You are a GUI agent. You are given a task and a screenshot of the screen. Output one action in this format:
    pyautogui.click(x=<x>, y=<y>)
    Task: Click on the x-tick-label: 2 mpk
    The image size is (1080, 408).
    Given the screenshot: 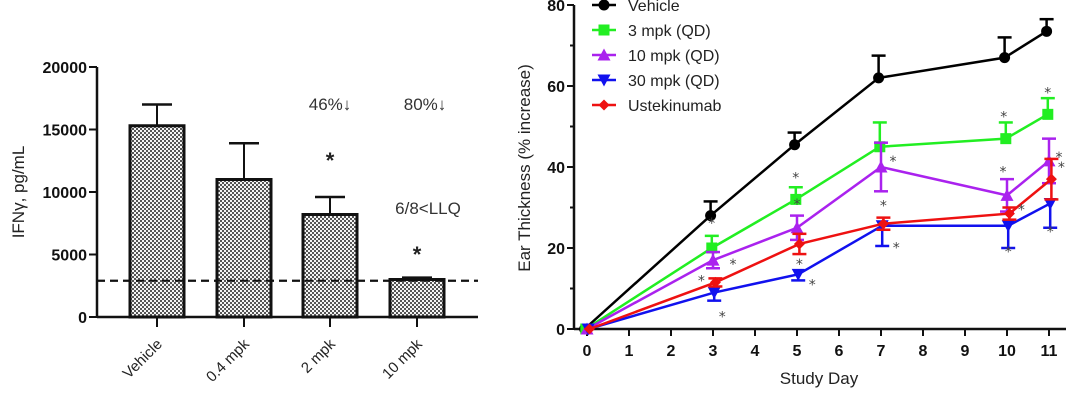 What is the action you would take?
    pyautogui.click(x=318, y=355)
    